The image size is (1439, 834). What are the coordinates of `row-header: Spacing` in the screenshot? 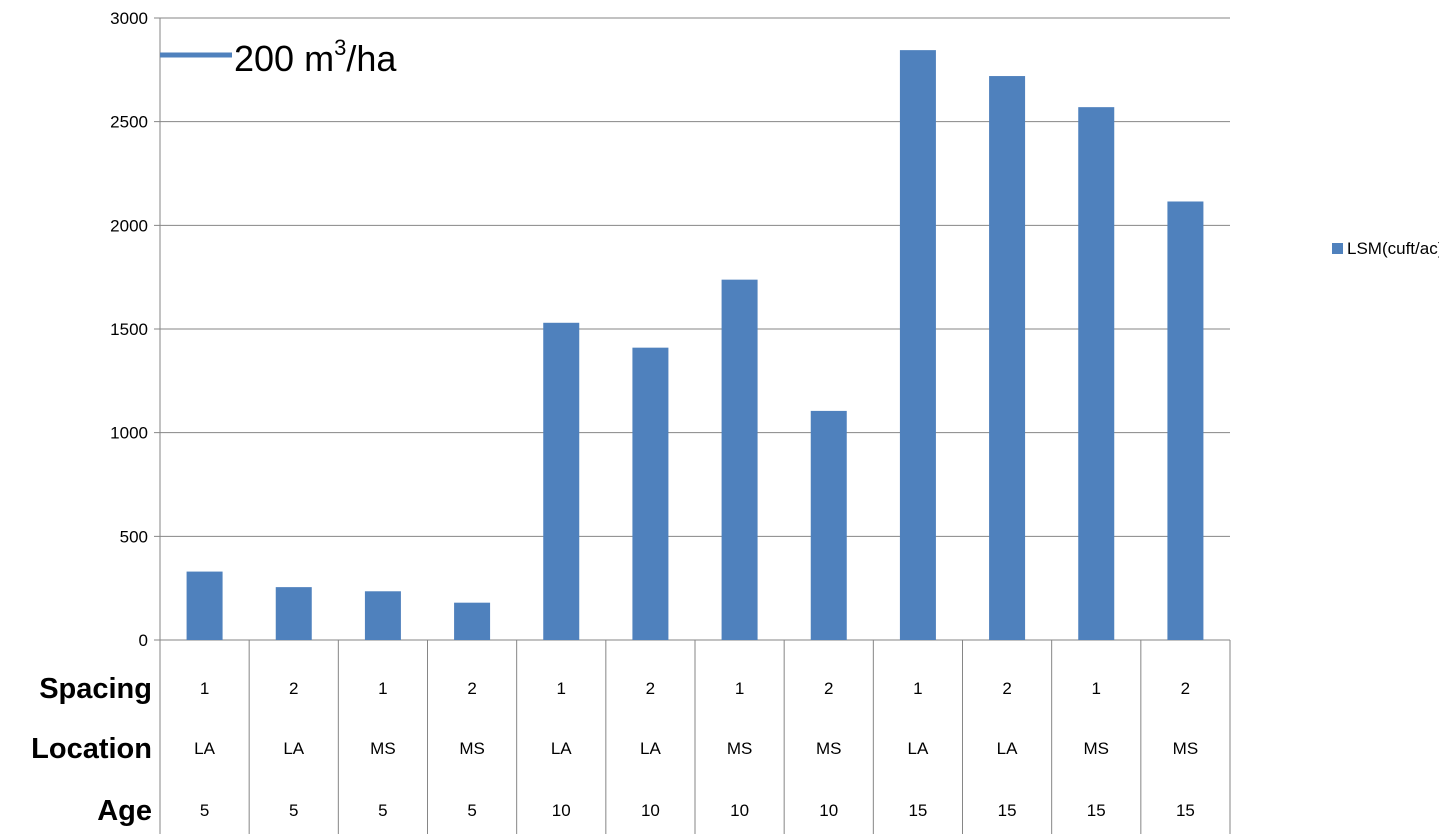 It's located at (95, 689).